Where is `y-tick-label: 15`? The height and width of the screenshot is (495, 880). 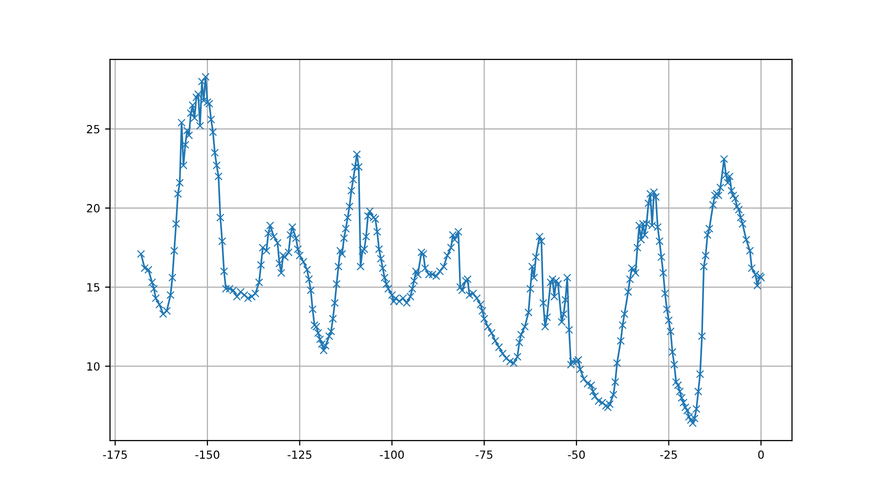
y-tick-label: 15 is located at coordinates (93, 287).